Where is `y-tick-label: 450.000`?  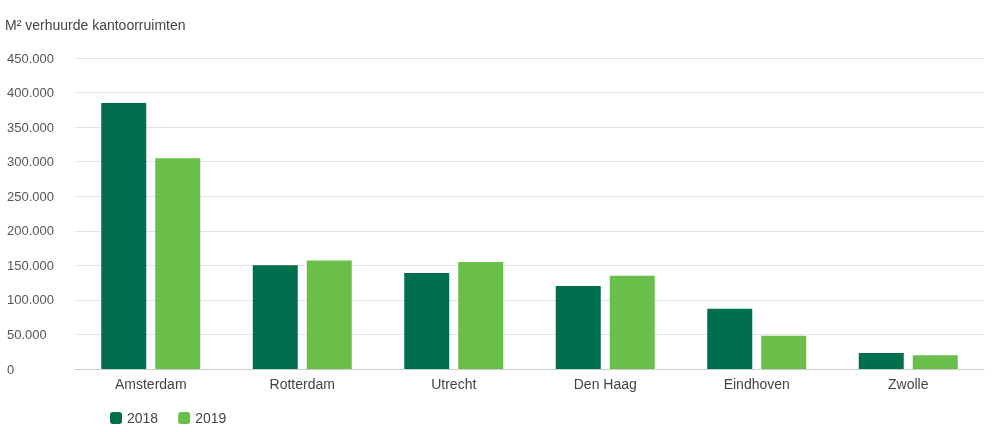
y-tick-label: 450.000 is located at coordinates (30, 58).